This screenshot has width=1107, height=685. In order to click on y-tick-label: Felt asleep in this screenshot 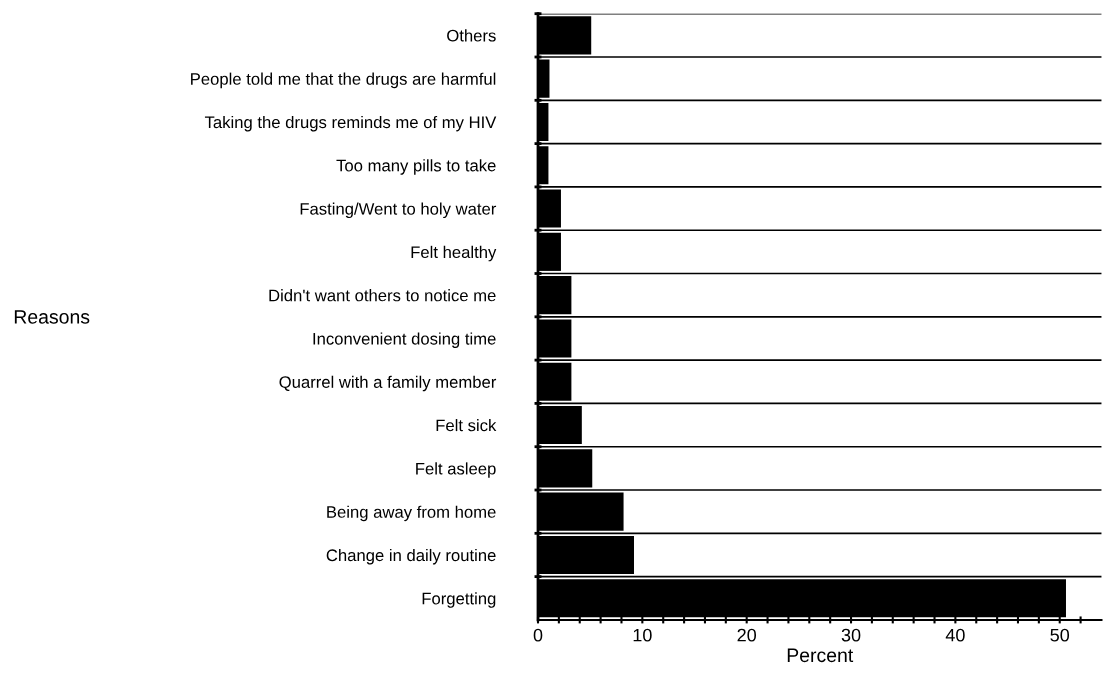, I will do `click(456, 470)`.